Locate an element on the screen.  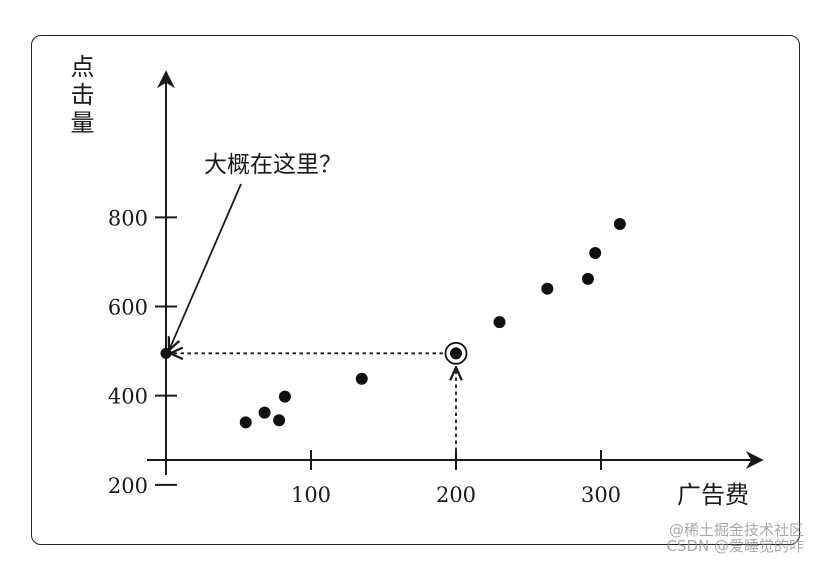
y-tick-label-600: 600 is located at coordinates (128, 308).